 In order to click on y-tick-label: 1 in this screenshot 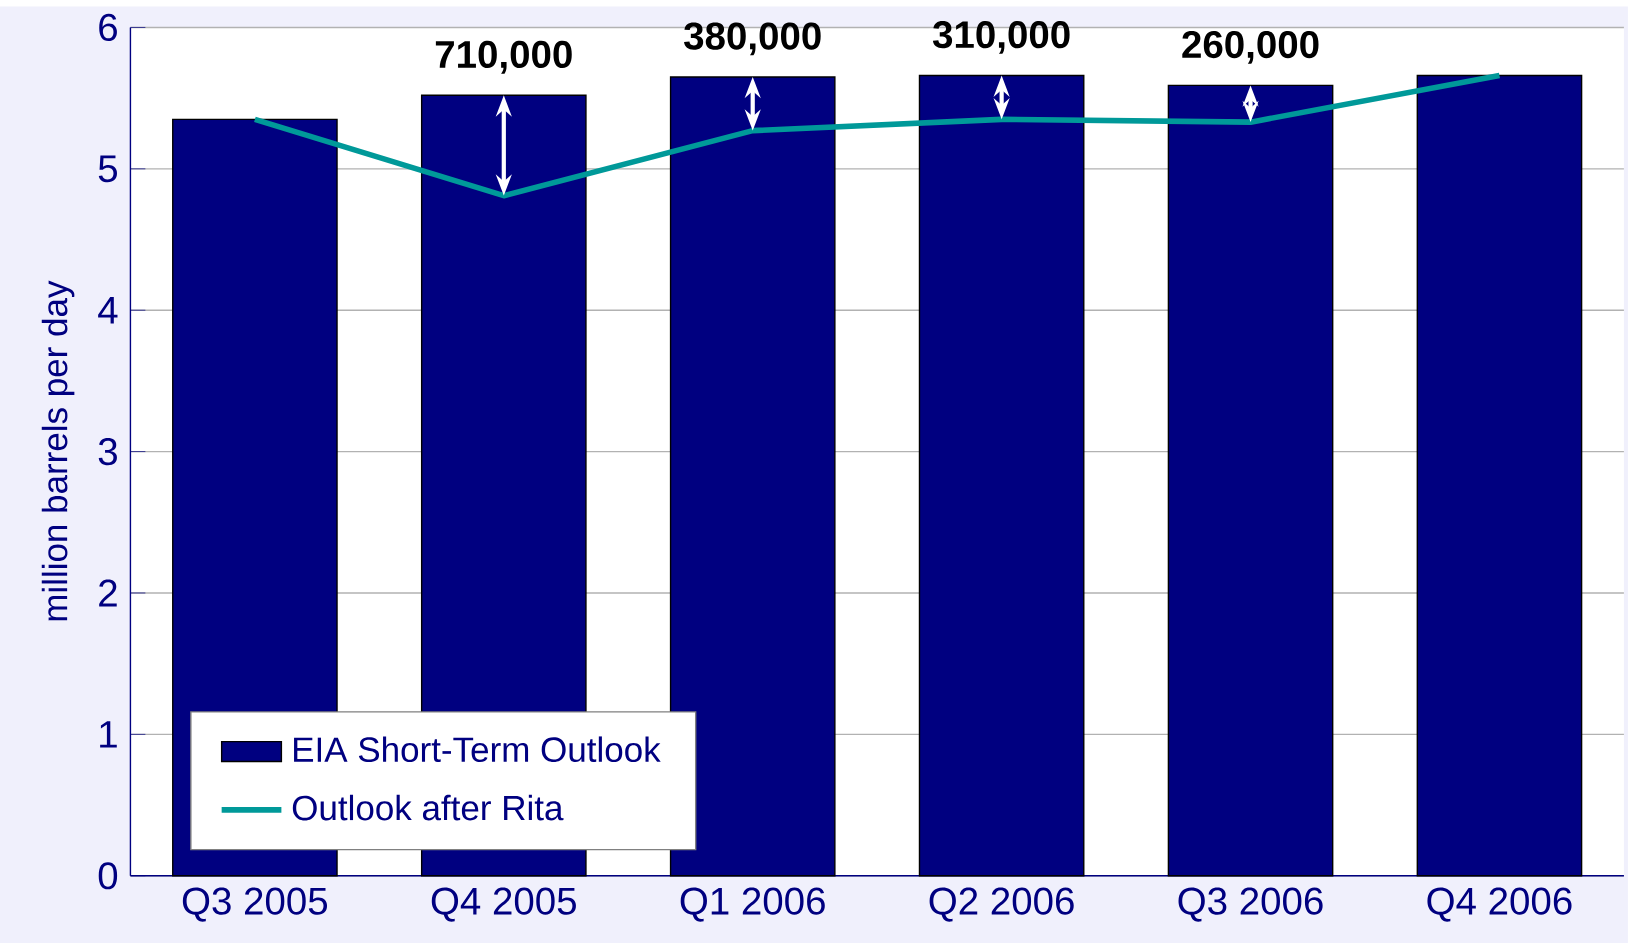, I will do `click(108, 734)`.